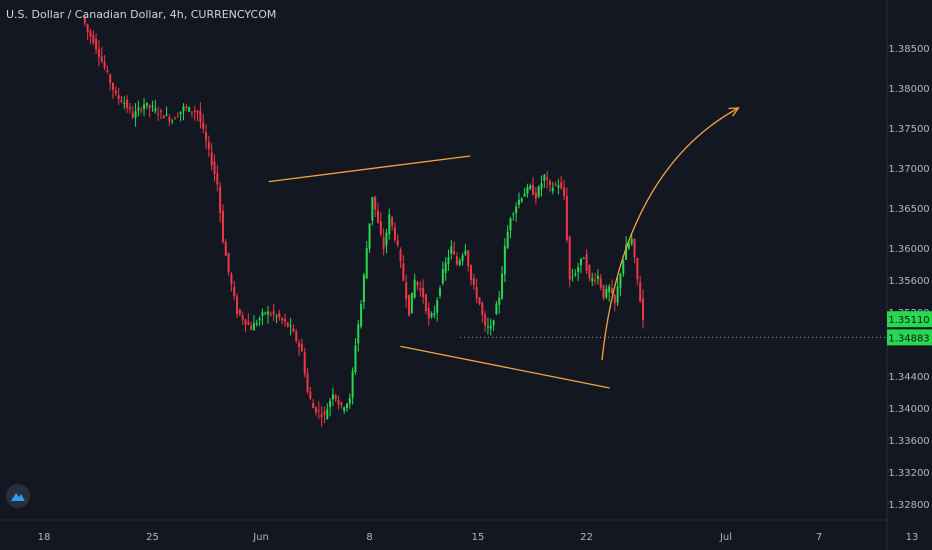 The image size is (932, 550). I want to click on tradingview-logo, so click(18, 496).